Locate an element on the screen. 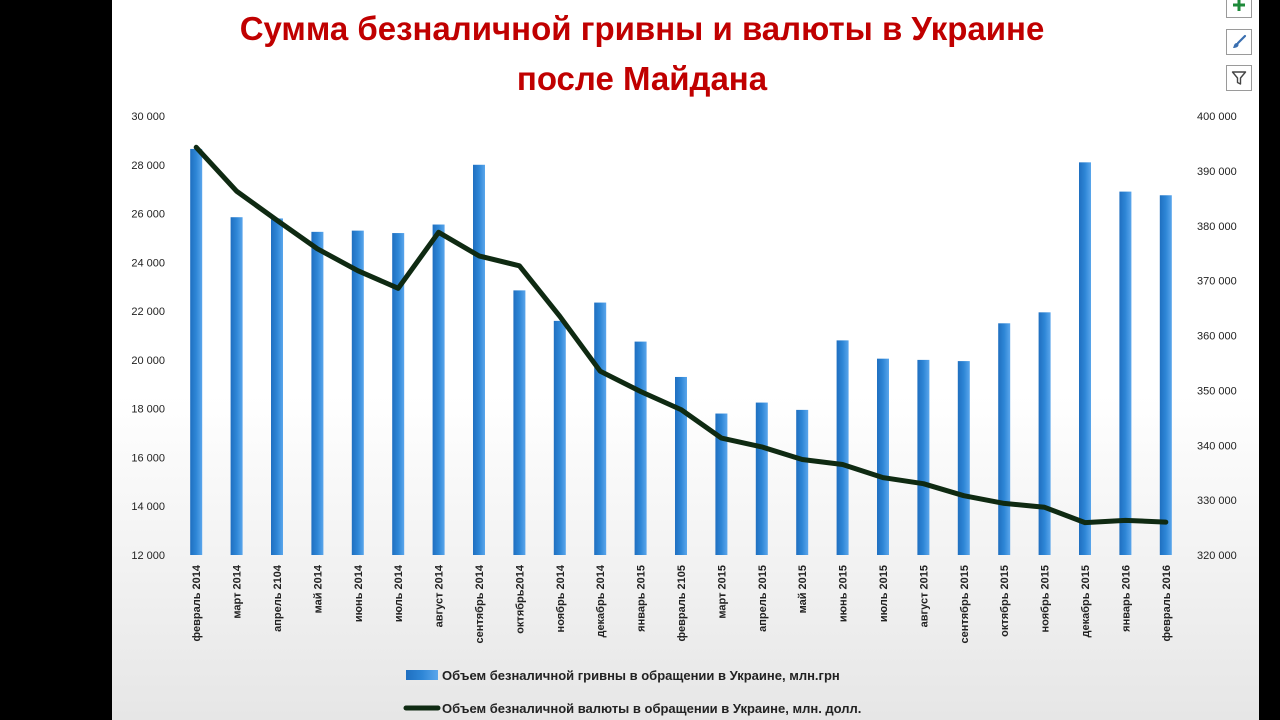 The image size is (1280, 720). brush-icon is located at coordinates (1240, 41).